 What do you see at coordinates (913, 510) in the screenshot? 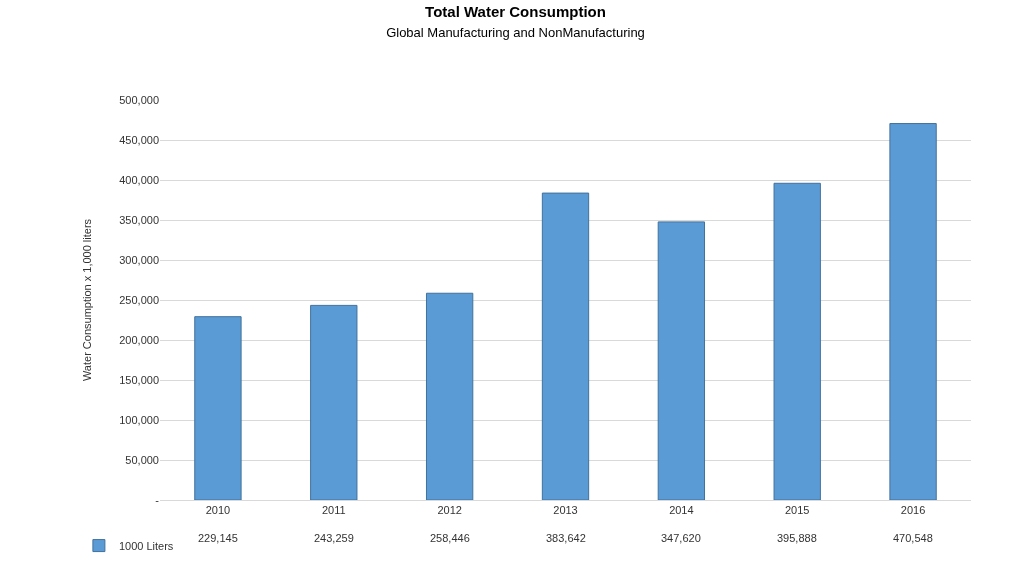
I see `x-tick-label: 2016` at bounding box center [913, 510].